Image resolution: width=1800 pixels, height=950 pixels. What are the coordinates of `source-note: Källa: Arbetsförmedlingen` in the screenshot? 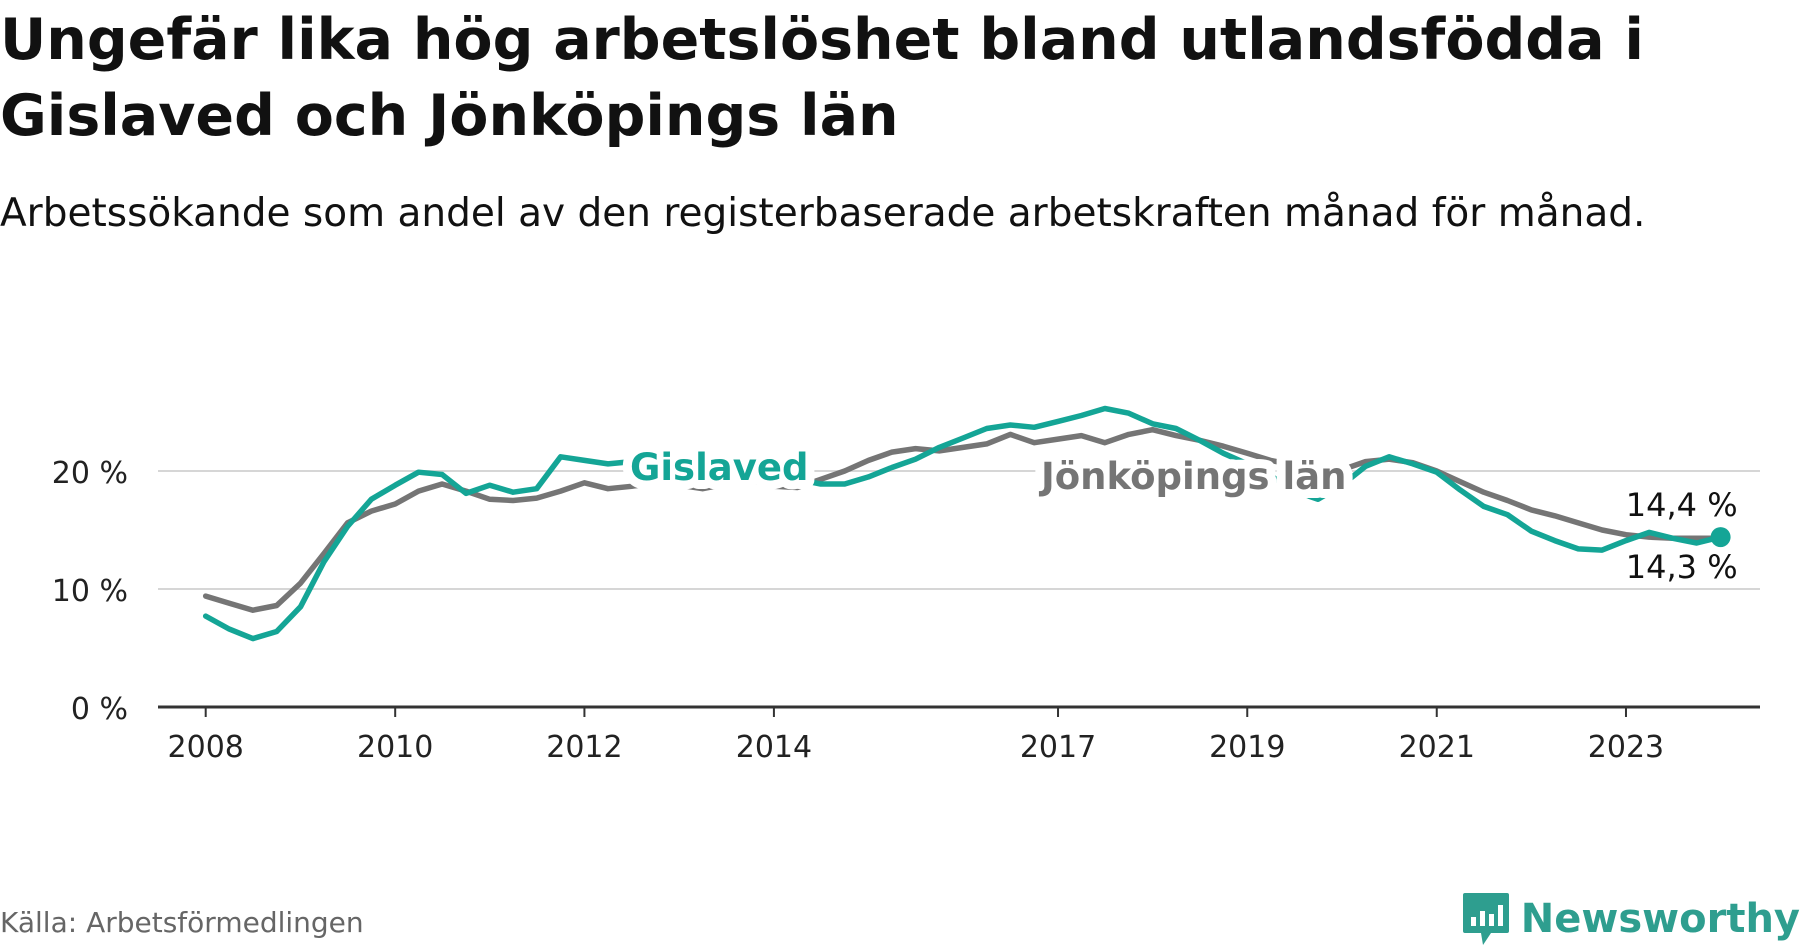 It's located at (182, 922).